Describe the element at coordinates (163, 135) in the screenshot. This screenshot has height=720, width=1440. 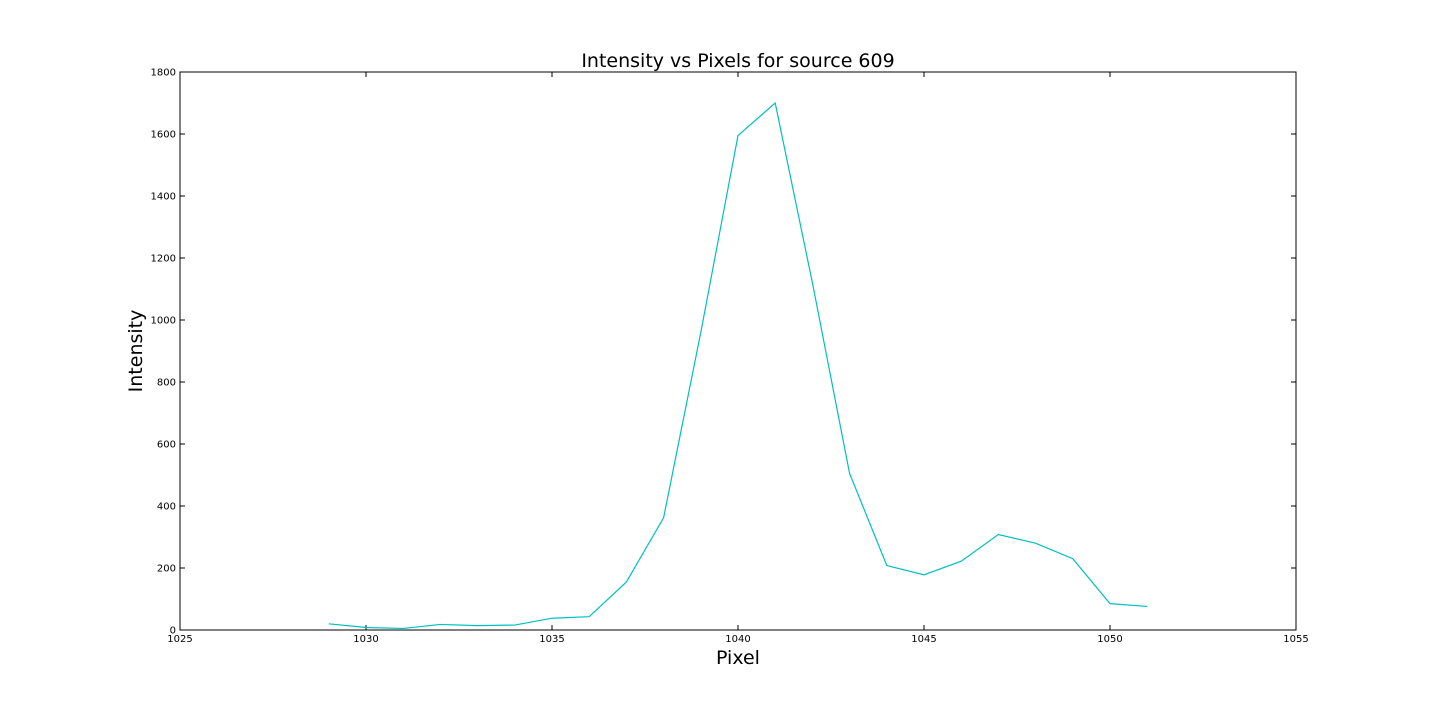
I see `y-tick-label: 1600` at that location.